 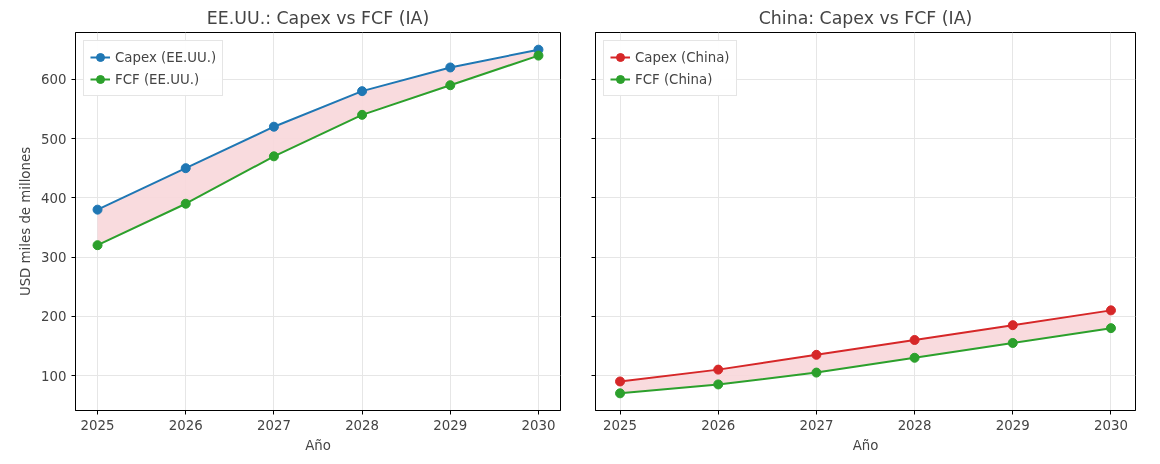 What do you see at coordinates (157, 79) in the screenshot?
I see `legend-label: FCF (EE.UU.)` at bounding box center [157, 79].